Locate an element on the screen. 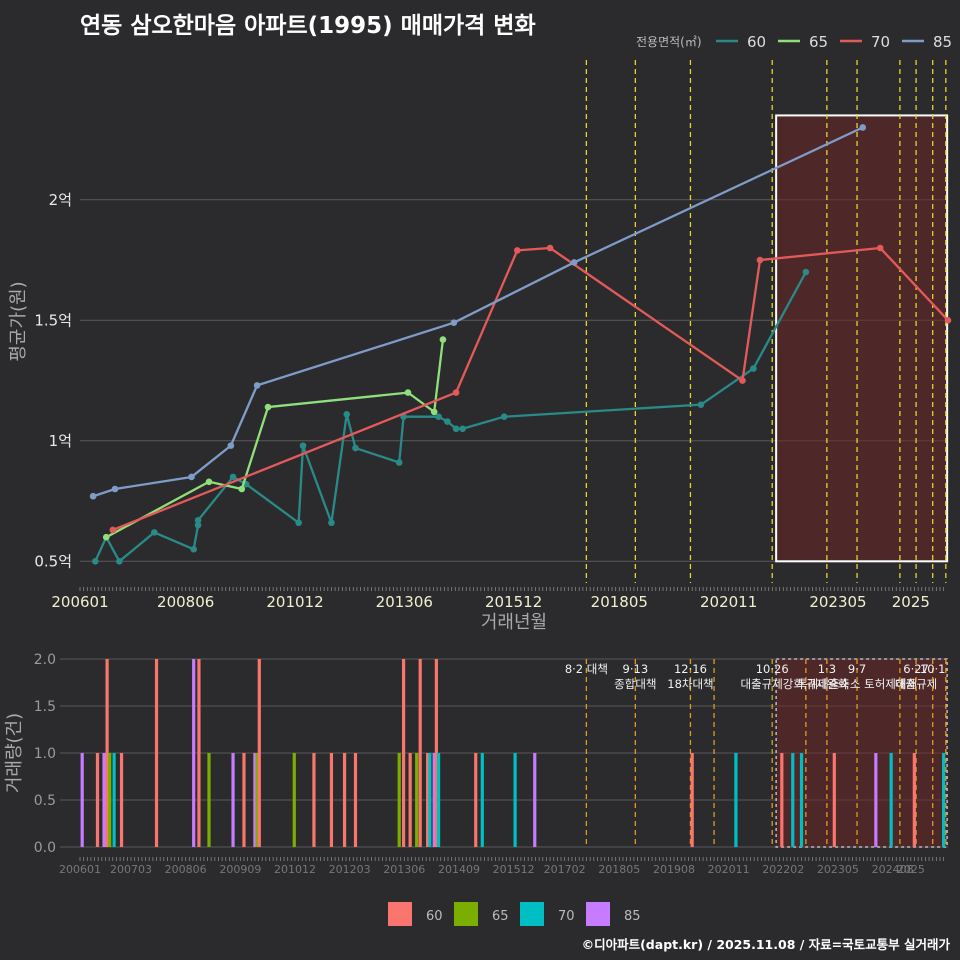  x-tick-label: 201805 is located at coordinates (619, 869).